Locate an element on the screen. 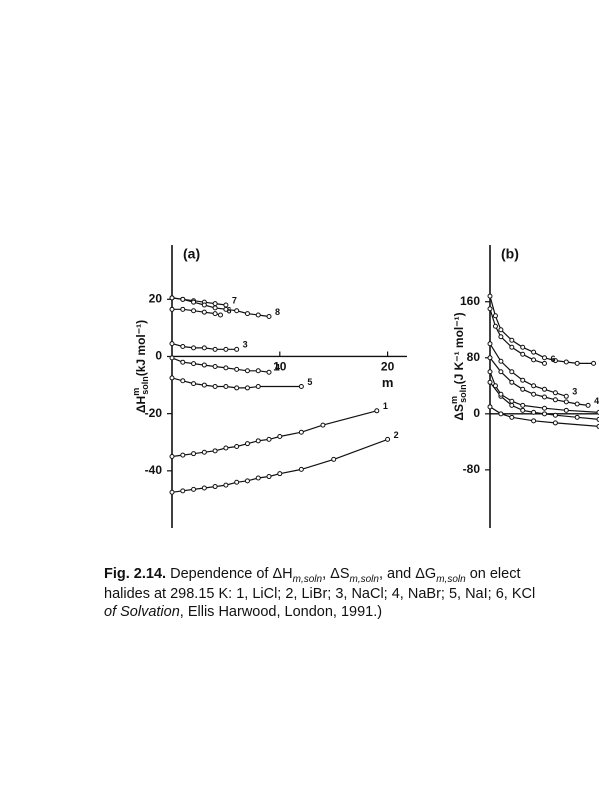 The height and width of the screenshot is (800, 599). caption-sub: m,soln is located at coordinates (451, 579).